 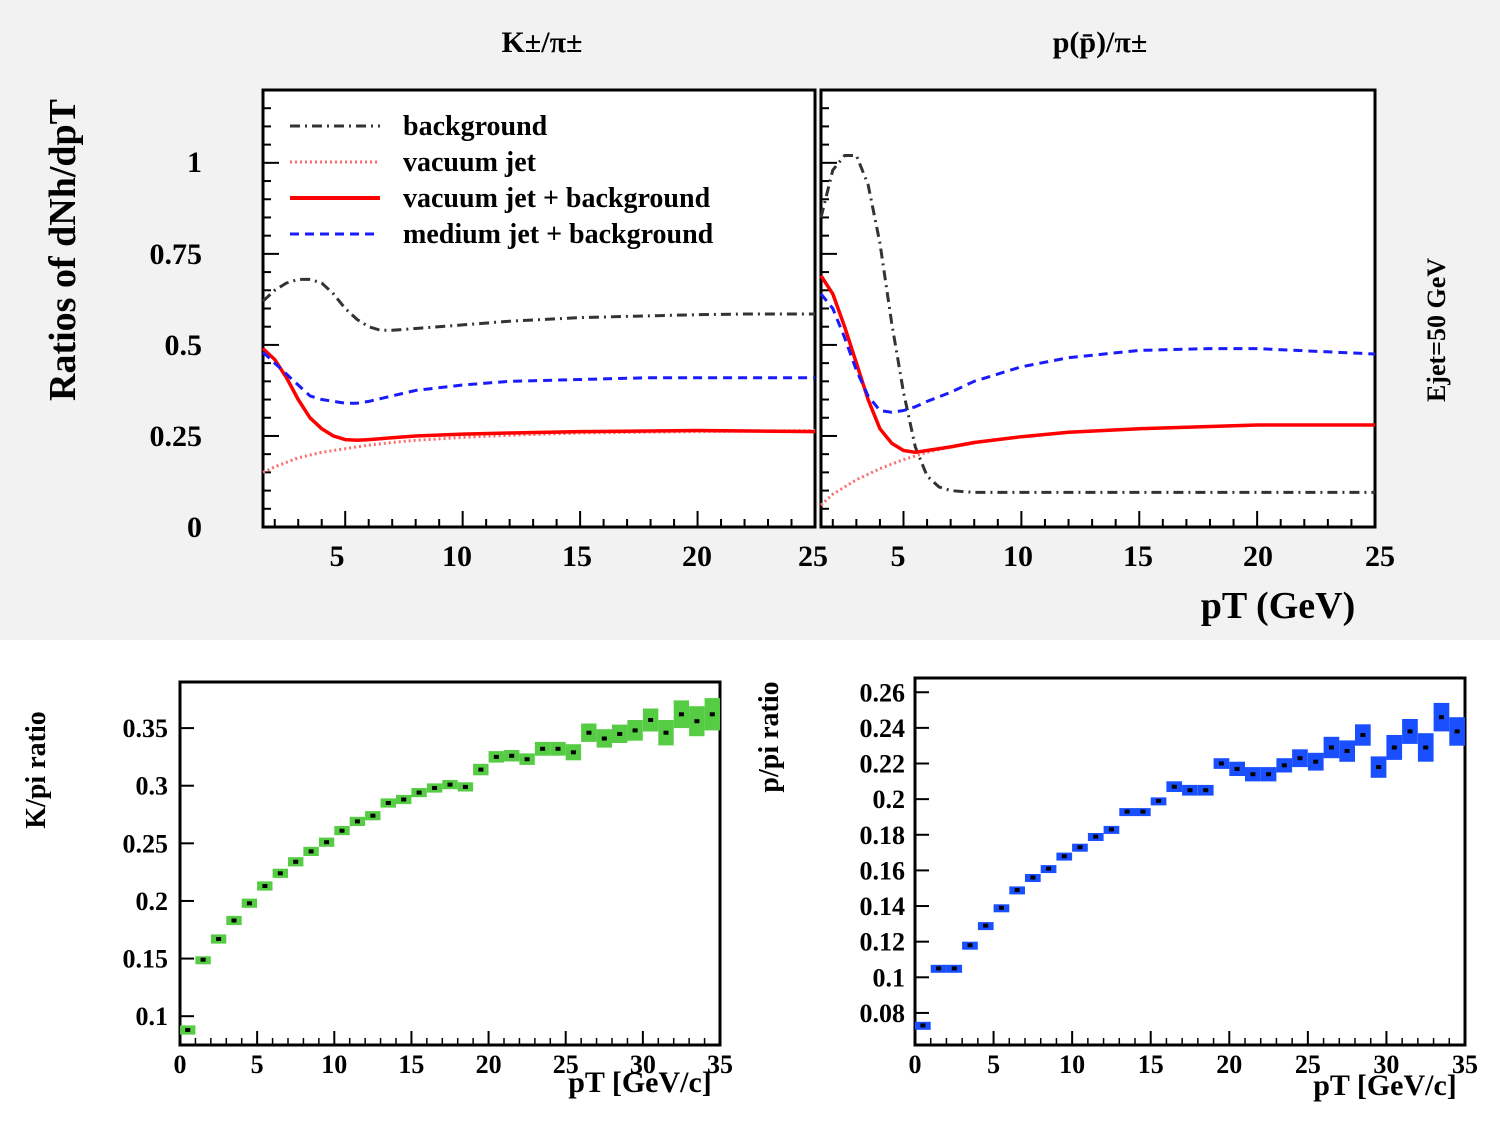 What do you see at coordinates (883, 870) in the screenshot?
I see `y-tick-label: 0.16` at bounding box center [883, 870].